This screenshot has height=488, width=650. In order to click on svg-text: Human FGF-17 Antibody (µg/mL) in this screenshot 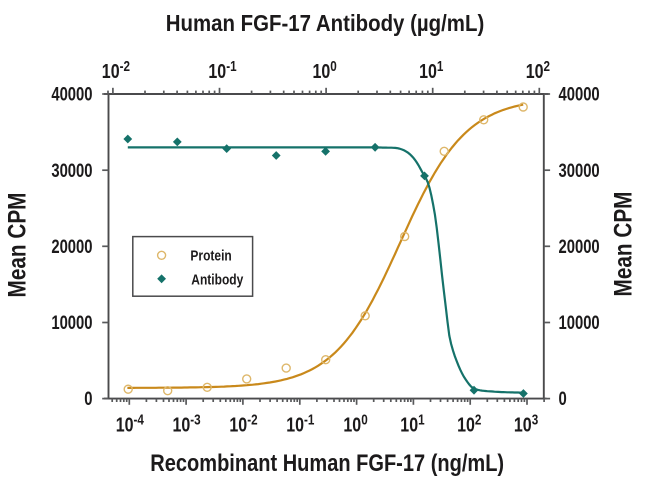, I will do `click(325, 23)`.